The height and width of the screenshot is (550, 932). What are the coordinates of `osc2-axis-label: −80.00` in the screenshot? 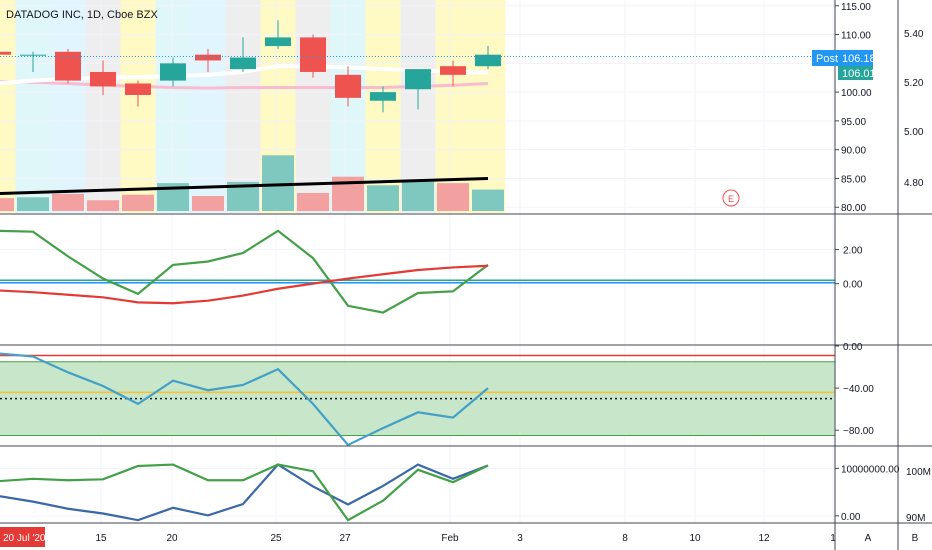 It's located at (858, 431).